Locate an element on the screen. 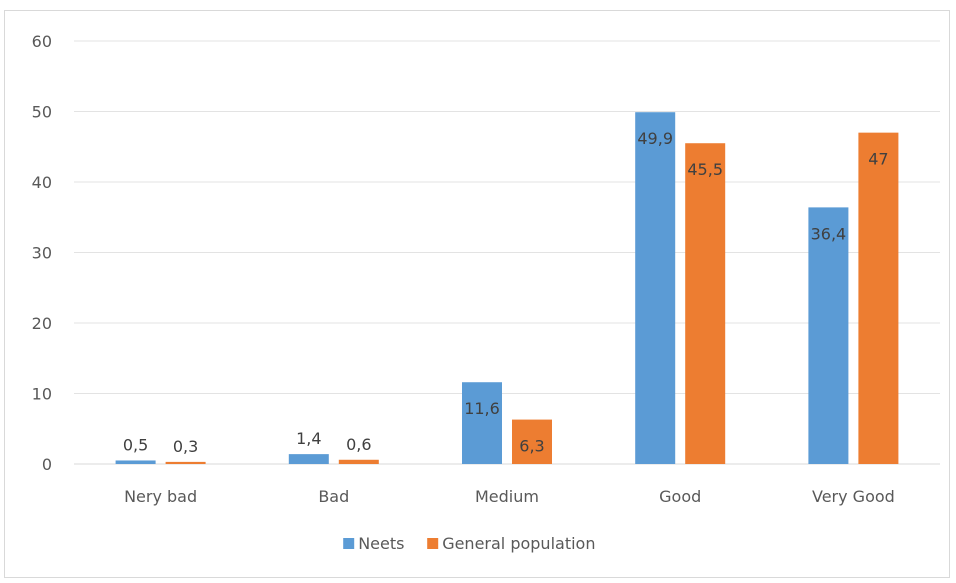 The width and height of the screenshot is (956, 583). data-label: 36,4 is located at coordinates (829, 233).